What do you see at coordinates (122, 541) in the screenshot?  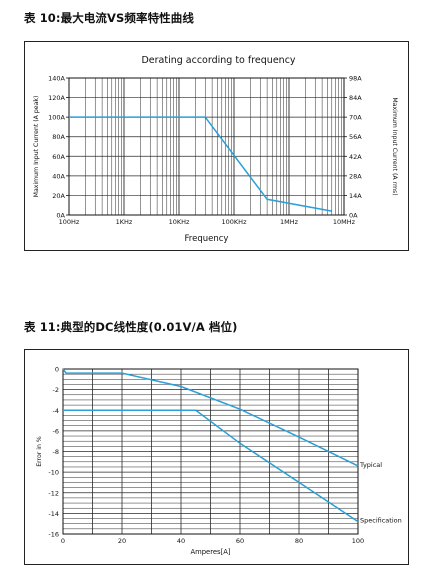 I see `x-tick-label: 20` at bounding box center [122, 541].